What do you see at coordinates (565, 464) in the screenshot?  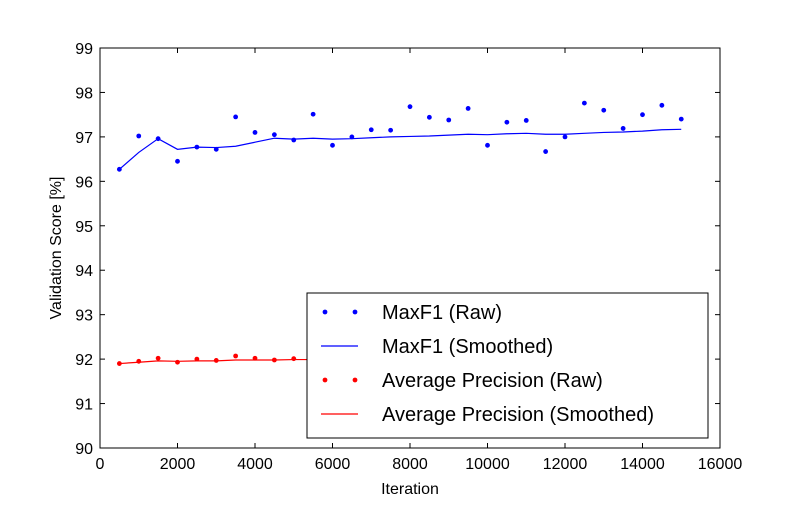 I see `x-tick-label: 12000` at bounding box center [565, 464].